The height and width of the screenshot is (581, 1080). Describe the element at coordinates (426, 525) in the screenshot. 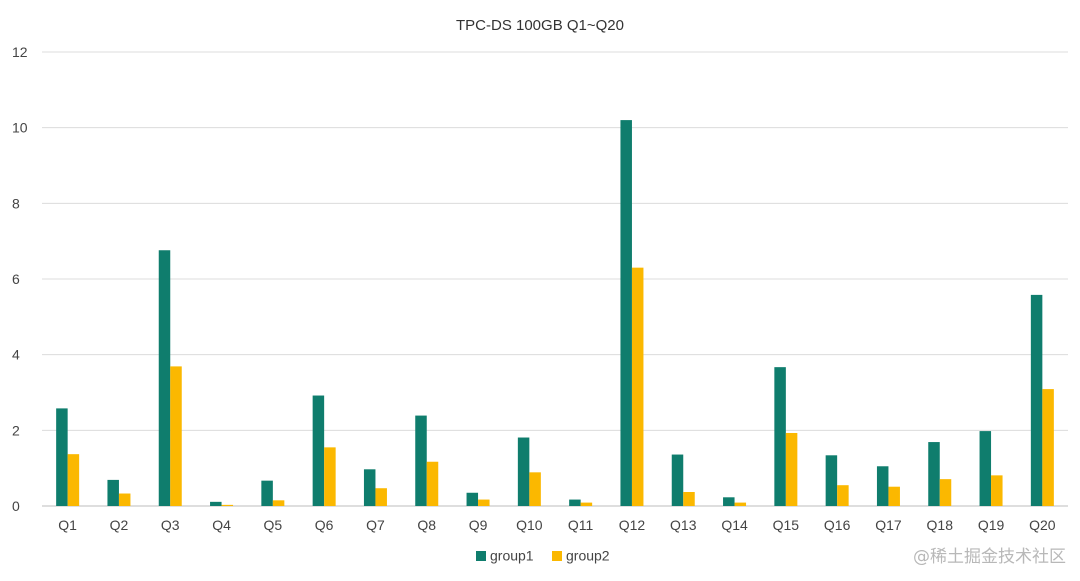

I see `x-tick-label: Q8` at that location.